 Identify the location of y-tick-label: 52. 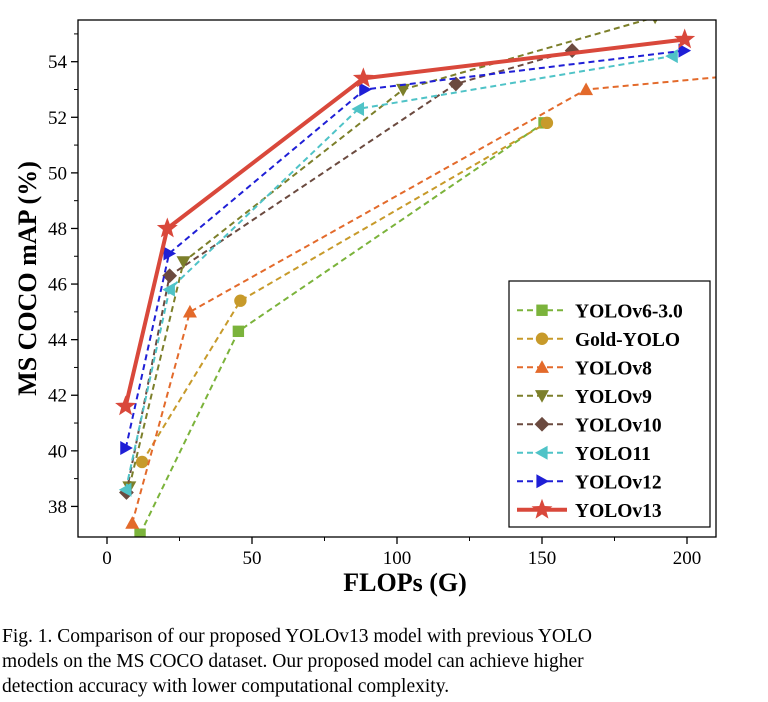
(57, 118).